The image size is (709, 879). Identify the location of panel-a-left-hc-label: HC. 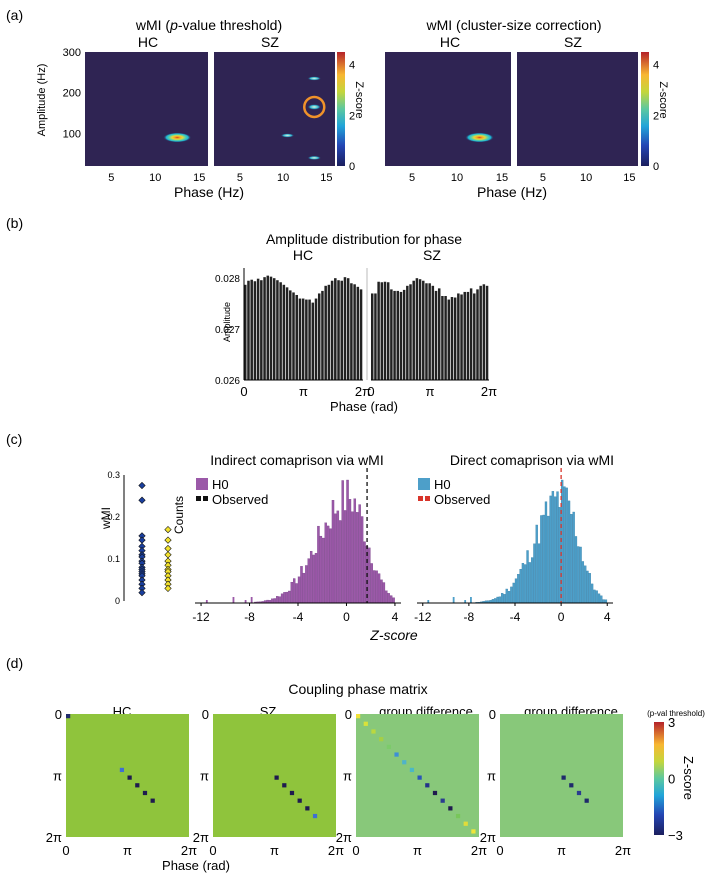
(148, 42).